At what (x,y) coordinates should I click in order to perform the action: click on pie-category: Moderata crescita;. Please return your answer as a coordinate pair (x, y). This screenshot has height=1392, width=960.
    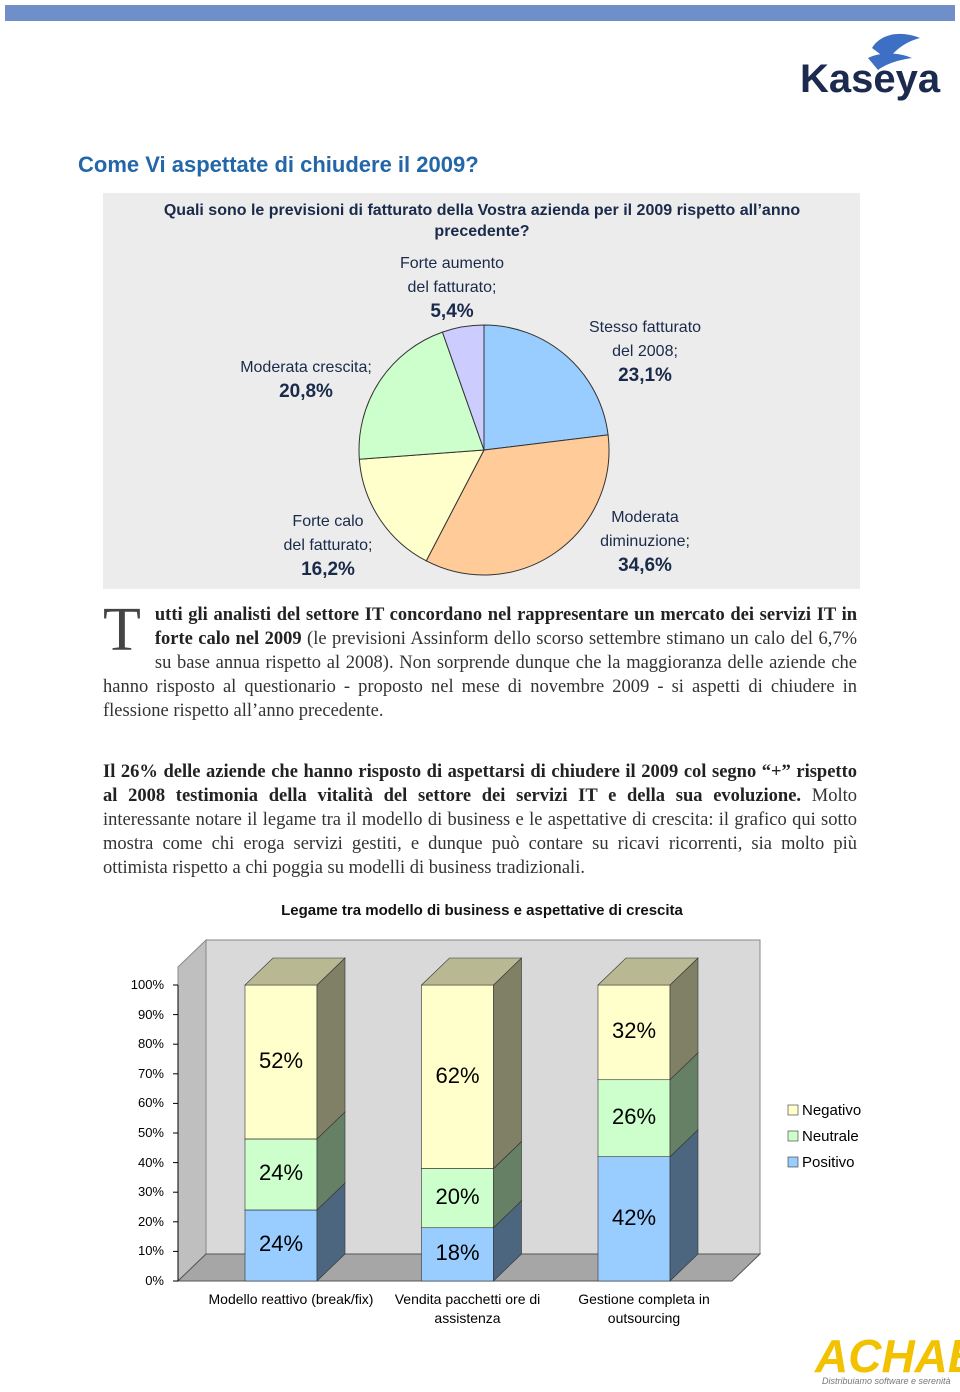
    Looking at the image, I should click on (306, 367).